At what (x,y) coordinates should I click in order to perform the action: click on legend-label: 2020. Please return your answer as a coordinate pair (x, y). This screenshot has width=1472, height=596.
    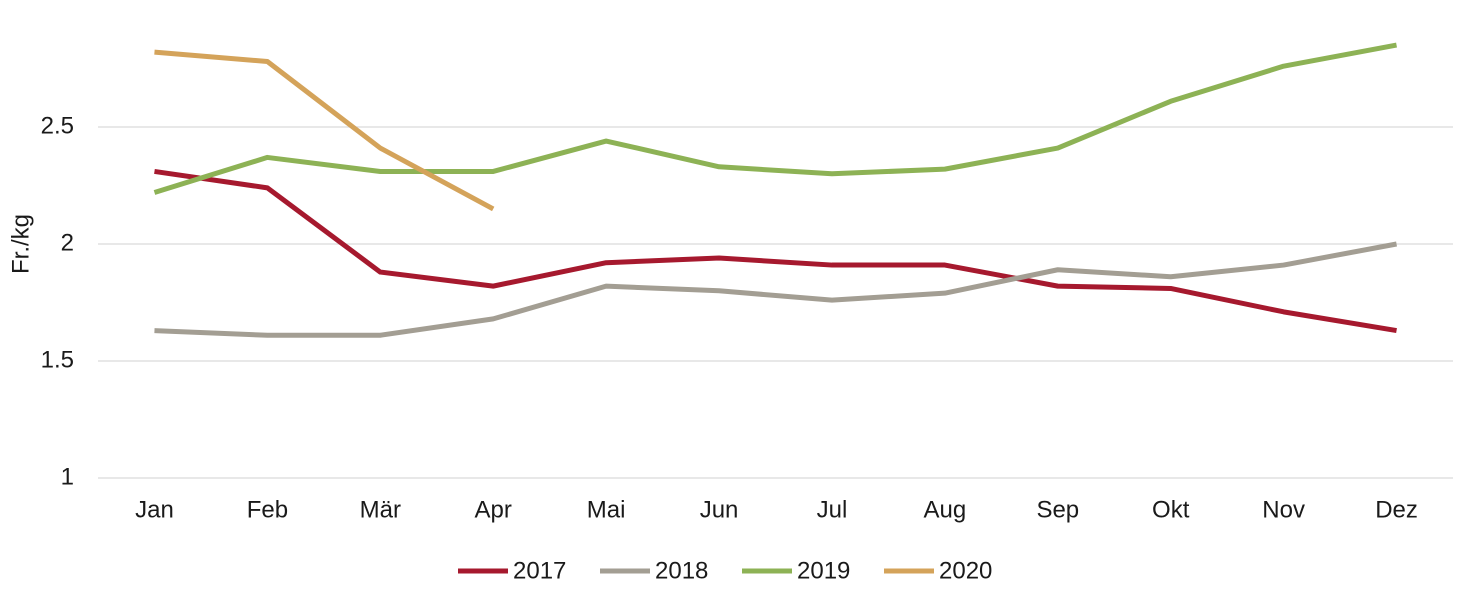
    Looking at the image, I should click on (965, 570).